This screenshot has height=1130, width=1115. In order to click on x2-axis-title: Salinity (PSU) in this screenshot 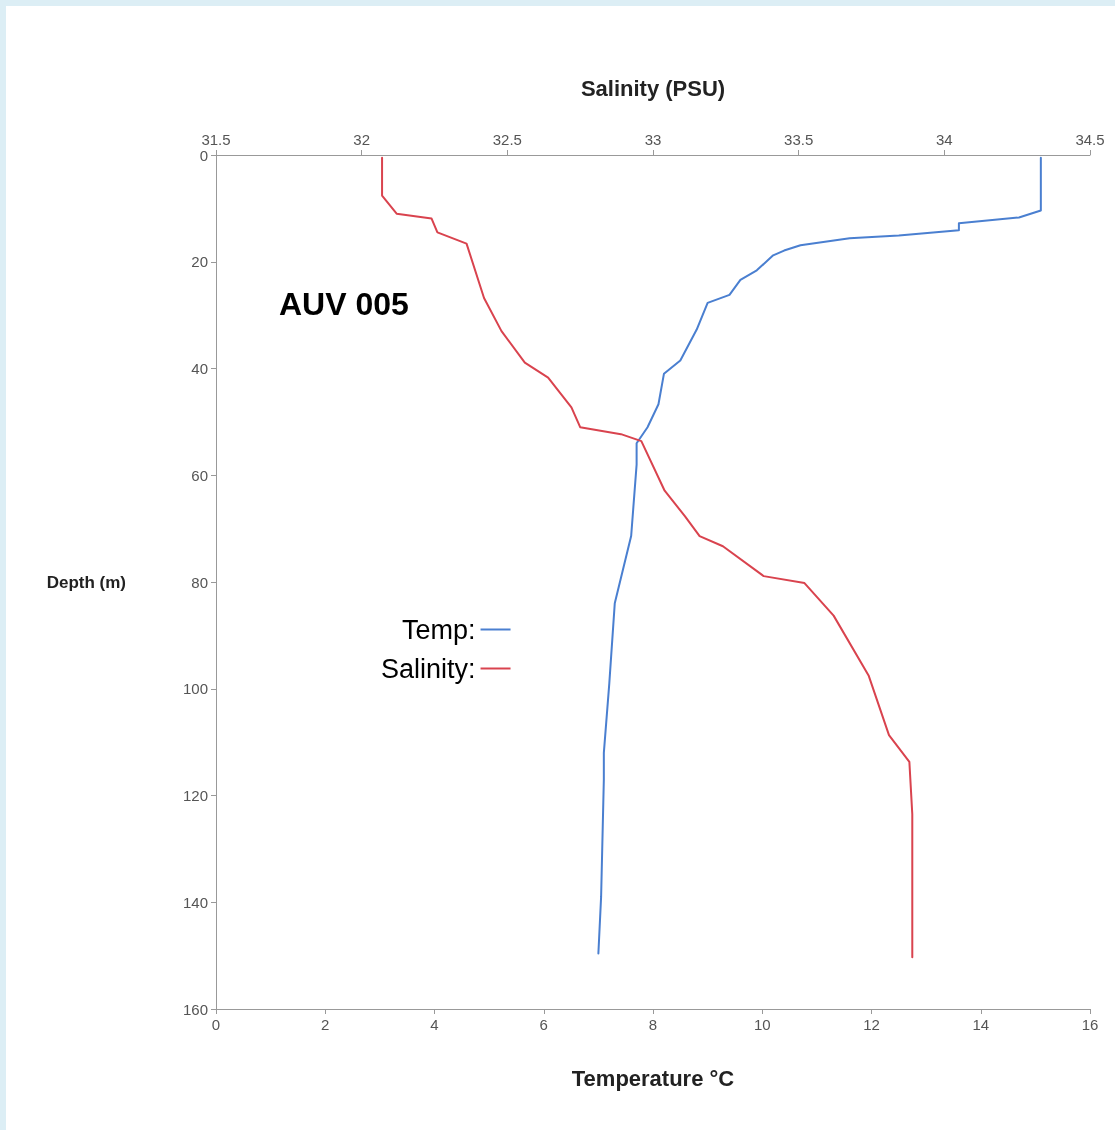, I will do `click(653, 88)`.